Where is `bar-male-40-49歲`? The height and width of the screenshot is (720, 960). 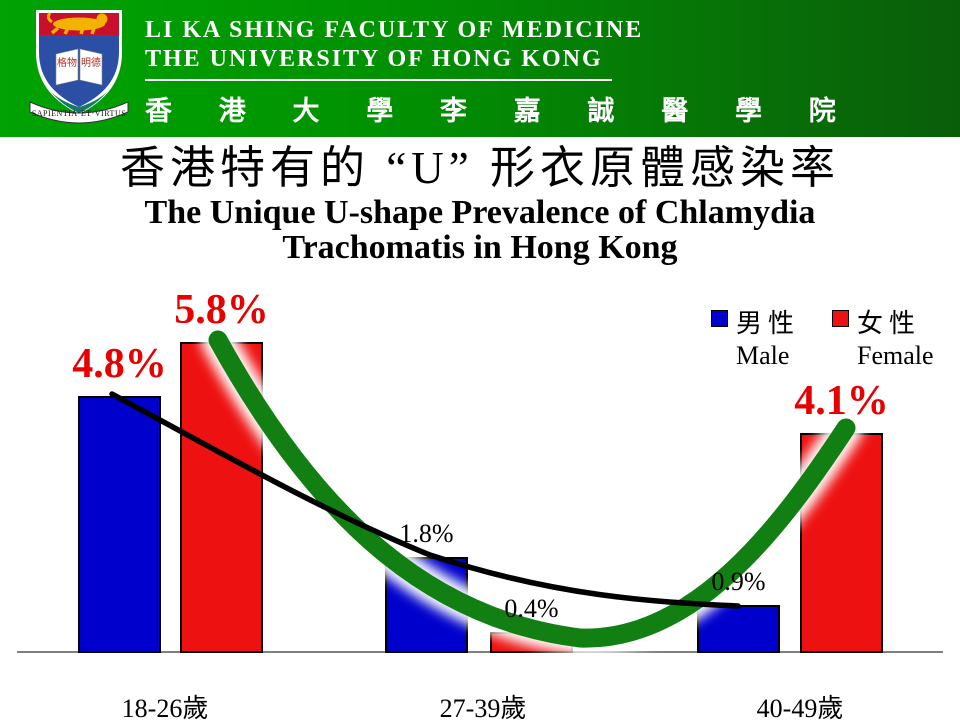
bar-male-40-49歲 is located at coordinates (738, 629).